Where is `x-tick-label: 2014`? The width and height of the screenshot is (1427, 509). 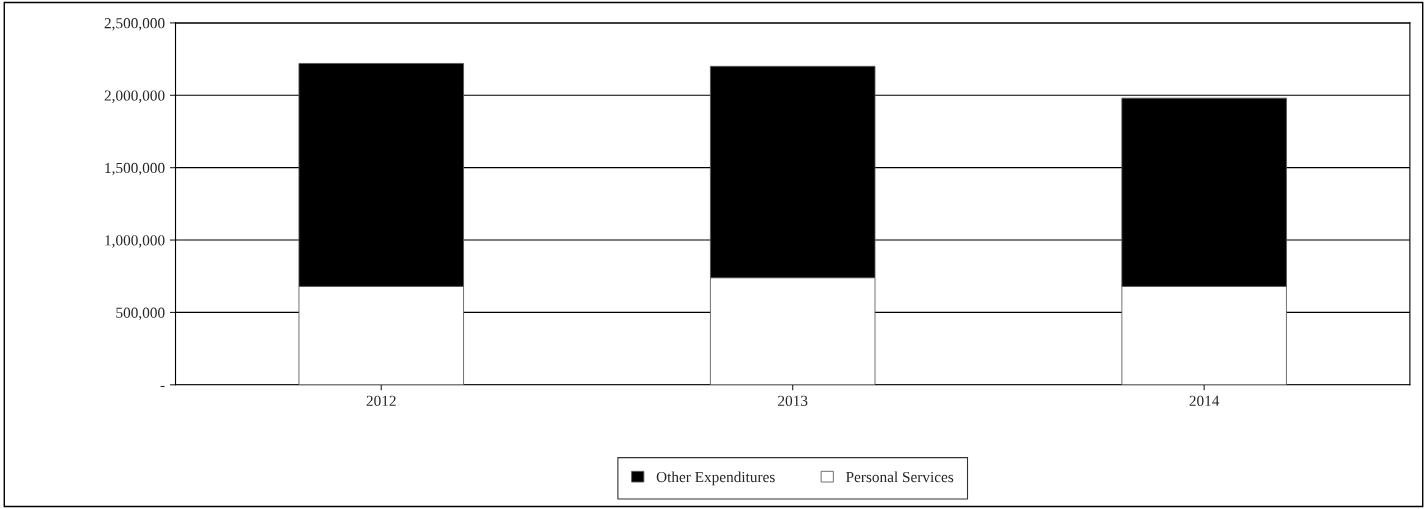
x-tick-label: 2014 is located at coordinates (1204, 400).